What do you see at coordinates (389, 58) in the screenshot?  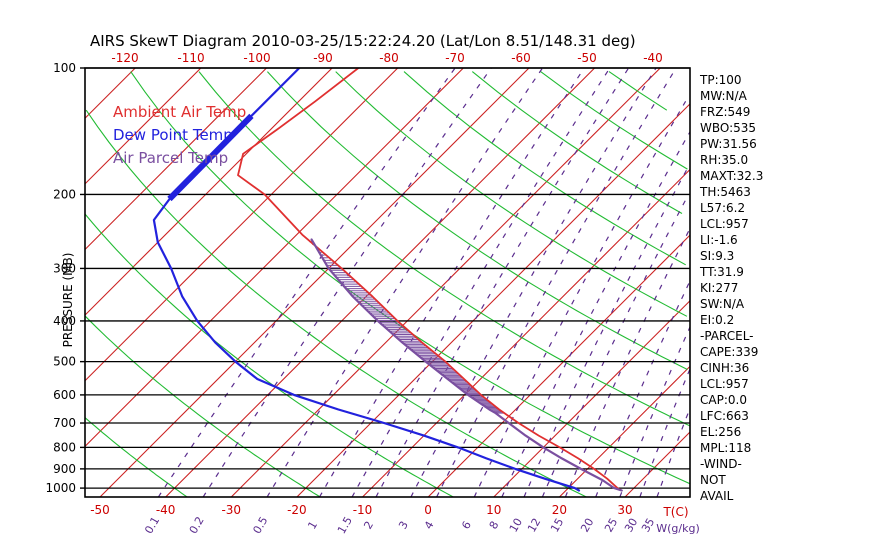 I see `top-temp-tick-label: -80` at bounding box center [389, 58].